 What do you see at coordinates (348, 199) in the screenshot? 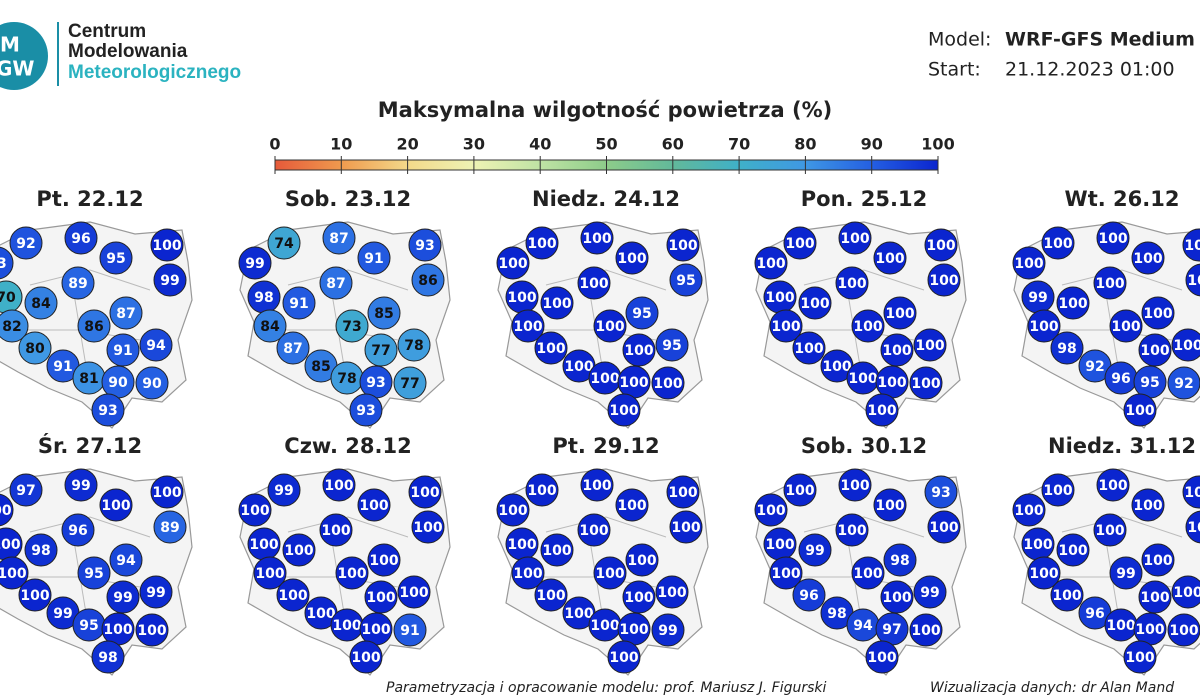
I see `panel-title: Sob. 23.12` at bounding box center [348, 199].